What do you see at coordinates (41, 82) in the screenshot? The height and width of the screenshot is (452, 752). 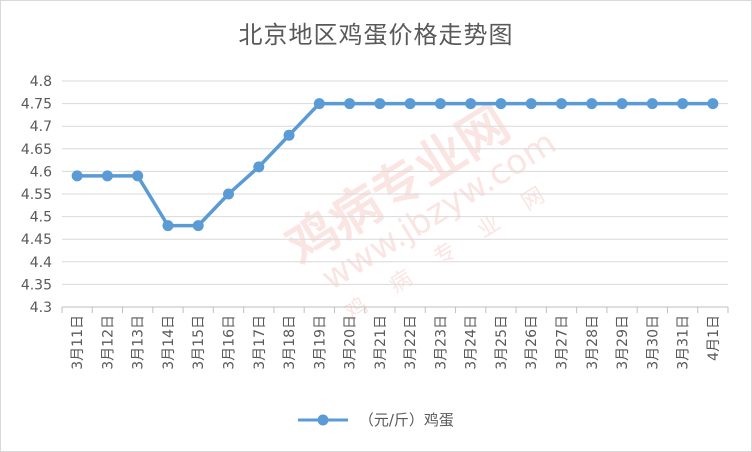 I see `y-tick-label: 4.8` at bounding box center [41, 82].